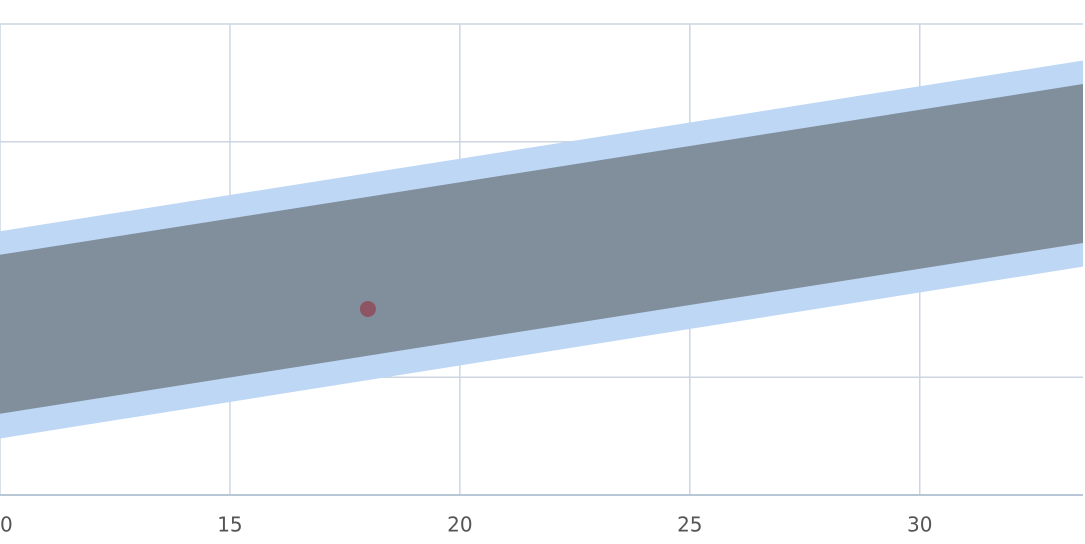 The height and width of the screenshot is (544, 1085). Describe the element at coordinates (6, 525) in the screenshot. I see `x-tick-label: 10` at that location.